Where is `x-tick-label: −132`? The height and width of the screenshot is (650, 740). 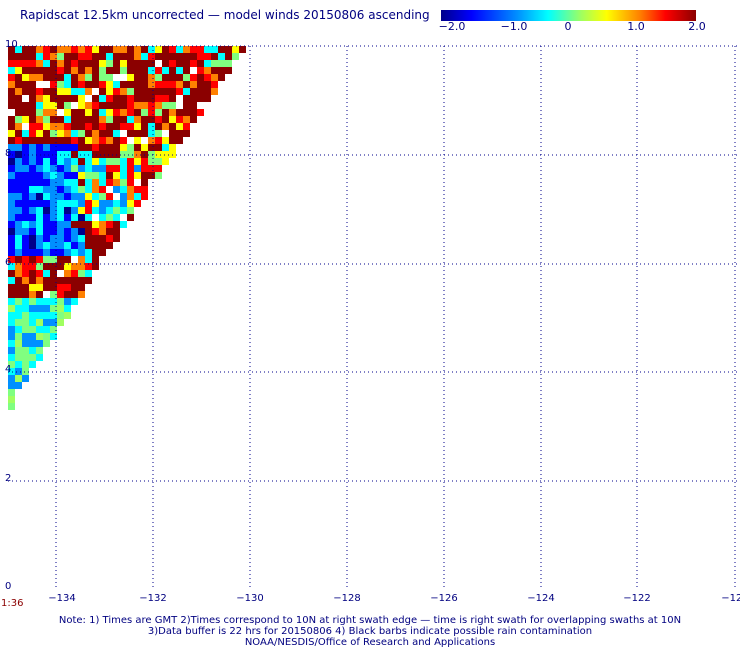
x-tick-label: −132 is located at coordinates (153, 598).